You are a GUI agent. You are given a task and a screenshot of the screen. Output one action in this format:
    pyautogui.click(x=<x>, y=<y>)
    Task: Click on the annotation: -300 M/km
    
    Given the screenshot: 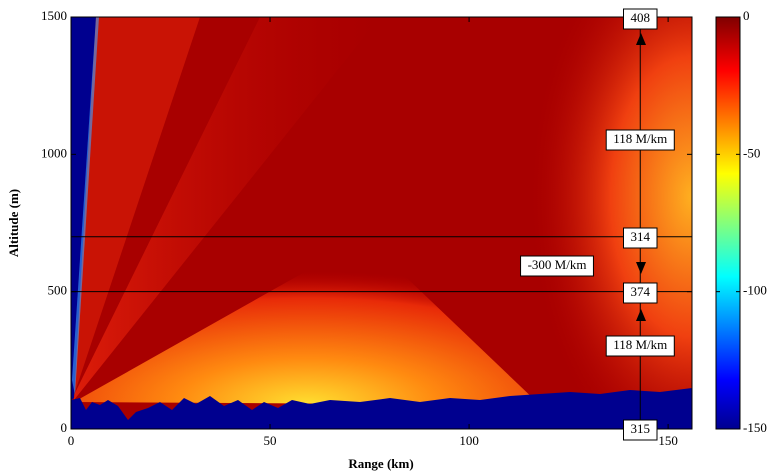 What is the action you would take?
    pyautogui.click(x=557, y=264)
    